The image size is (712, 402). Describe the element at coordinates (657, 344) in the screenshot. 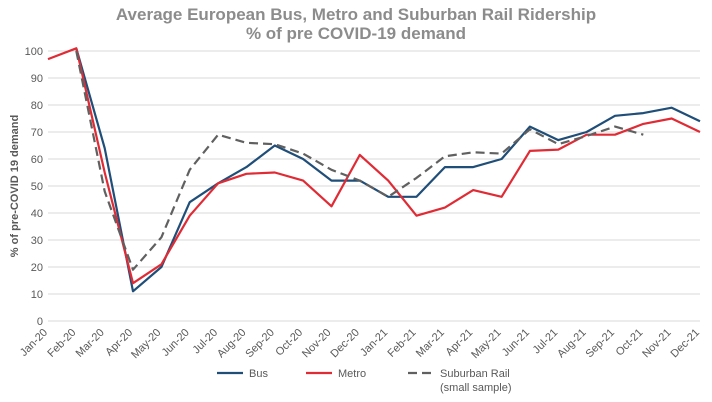

I see `x-tick-label: Nov-21` at that location.